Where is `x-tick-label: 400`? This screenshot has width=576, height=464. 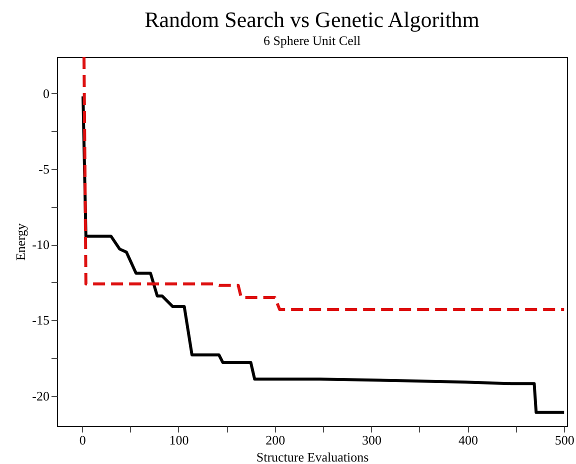 x-tick-label: 400 is located at coordinates (468, 440).